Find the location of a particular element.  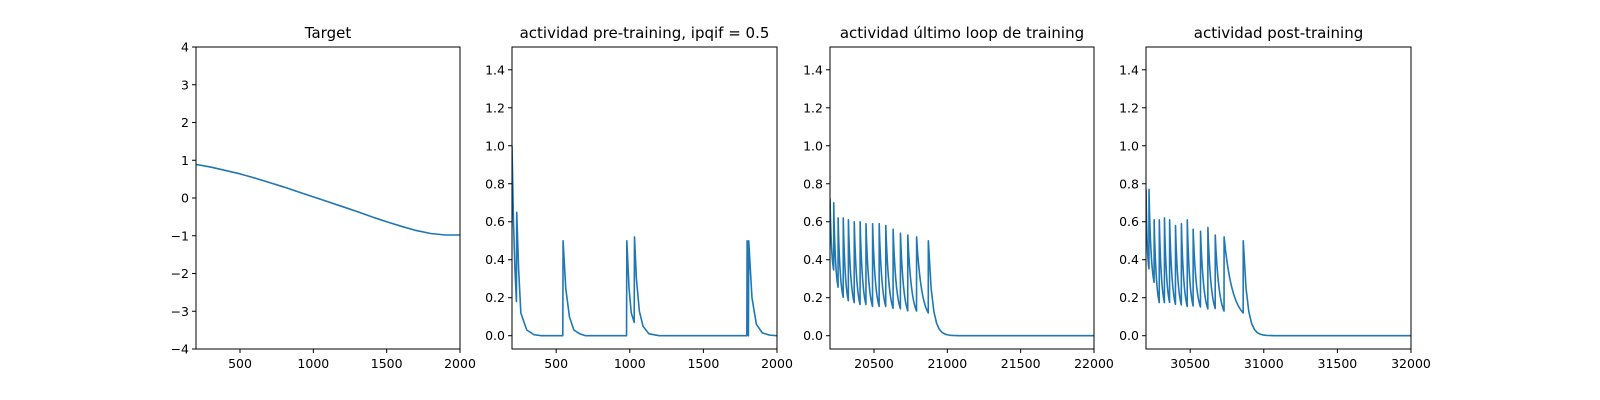

chart-title: actividad pre-training, ipqif = 0.5 is located at coordinates (645, 33).